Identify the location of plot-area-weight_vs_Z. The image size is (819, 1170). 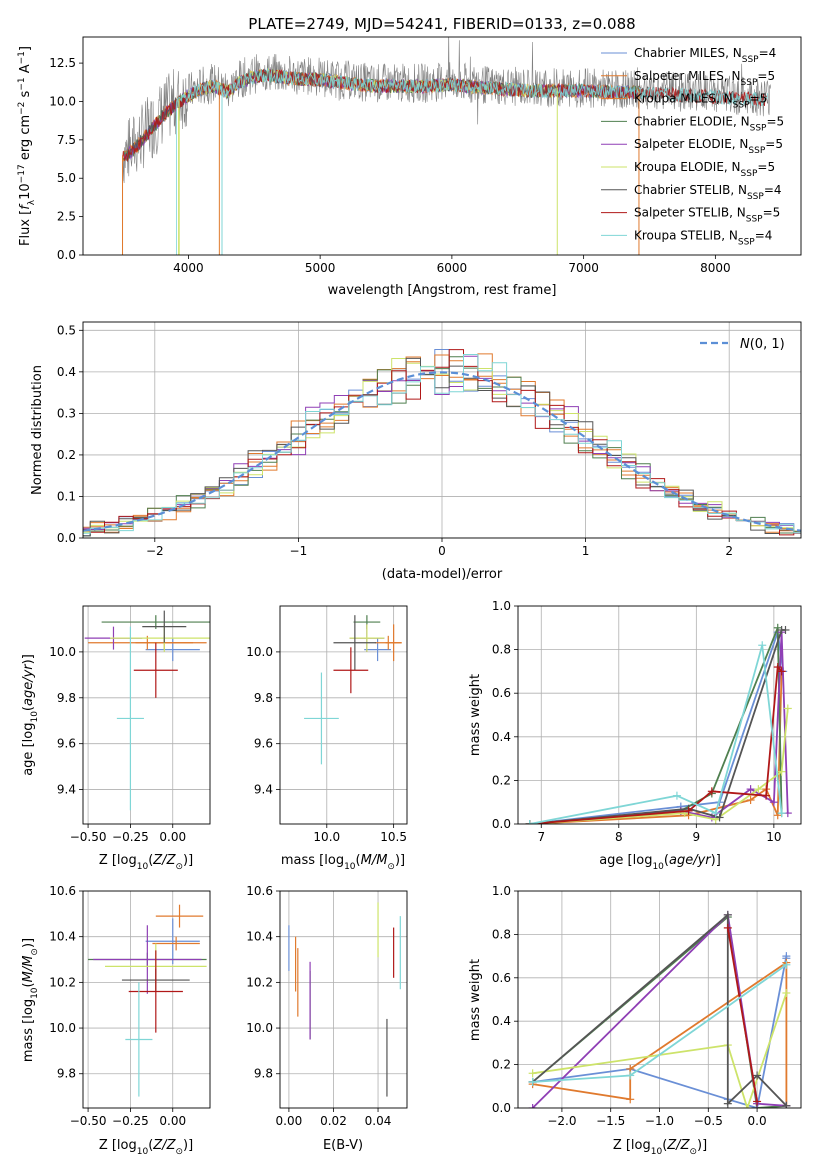
(659, 999).